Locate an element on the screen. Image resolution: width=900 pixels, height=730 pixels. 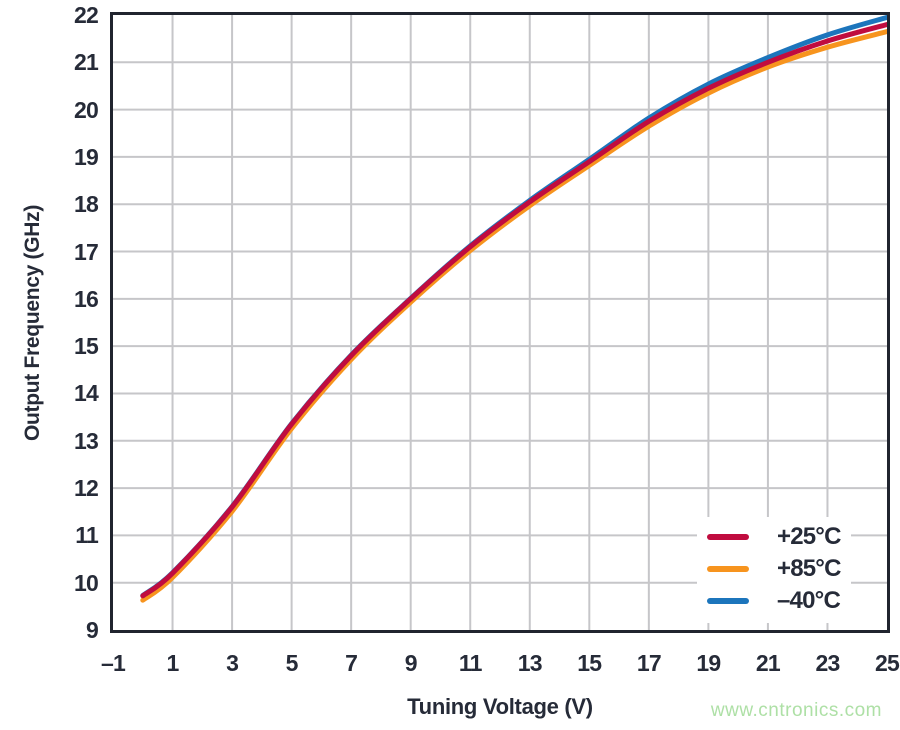
x-tick-label: 5 is located at coordinates (292, 663).